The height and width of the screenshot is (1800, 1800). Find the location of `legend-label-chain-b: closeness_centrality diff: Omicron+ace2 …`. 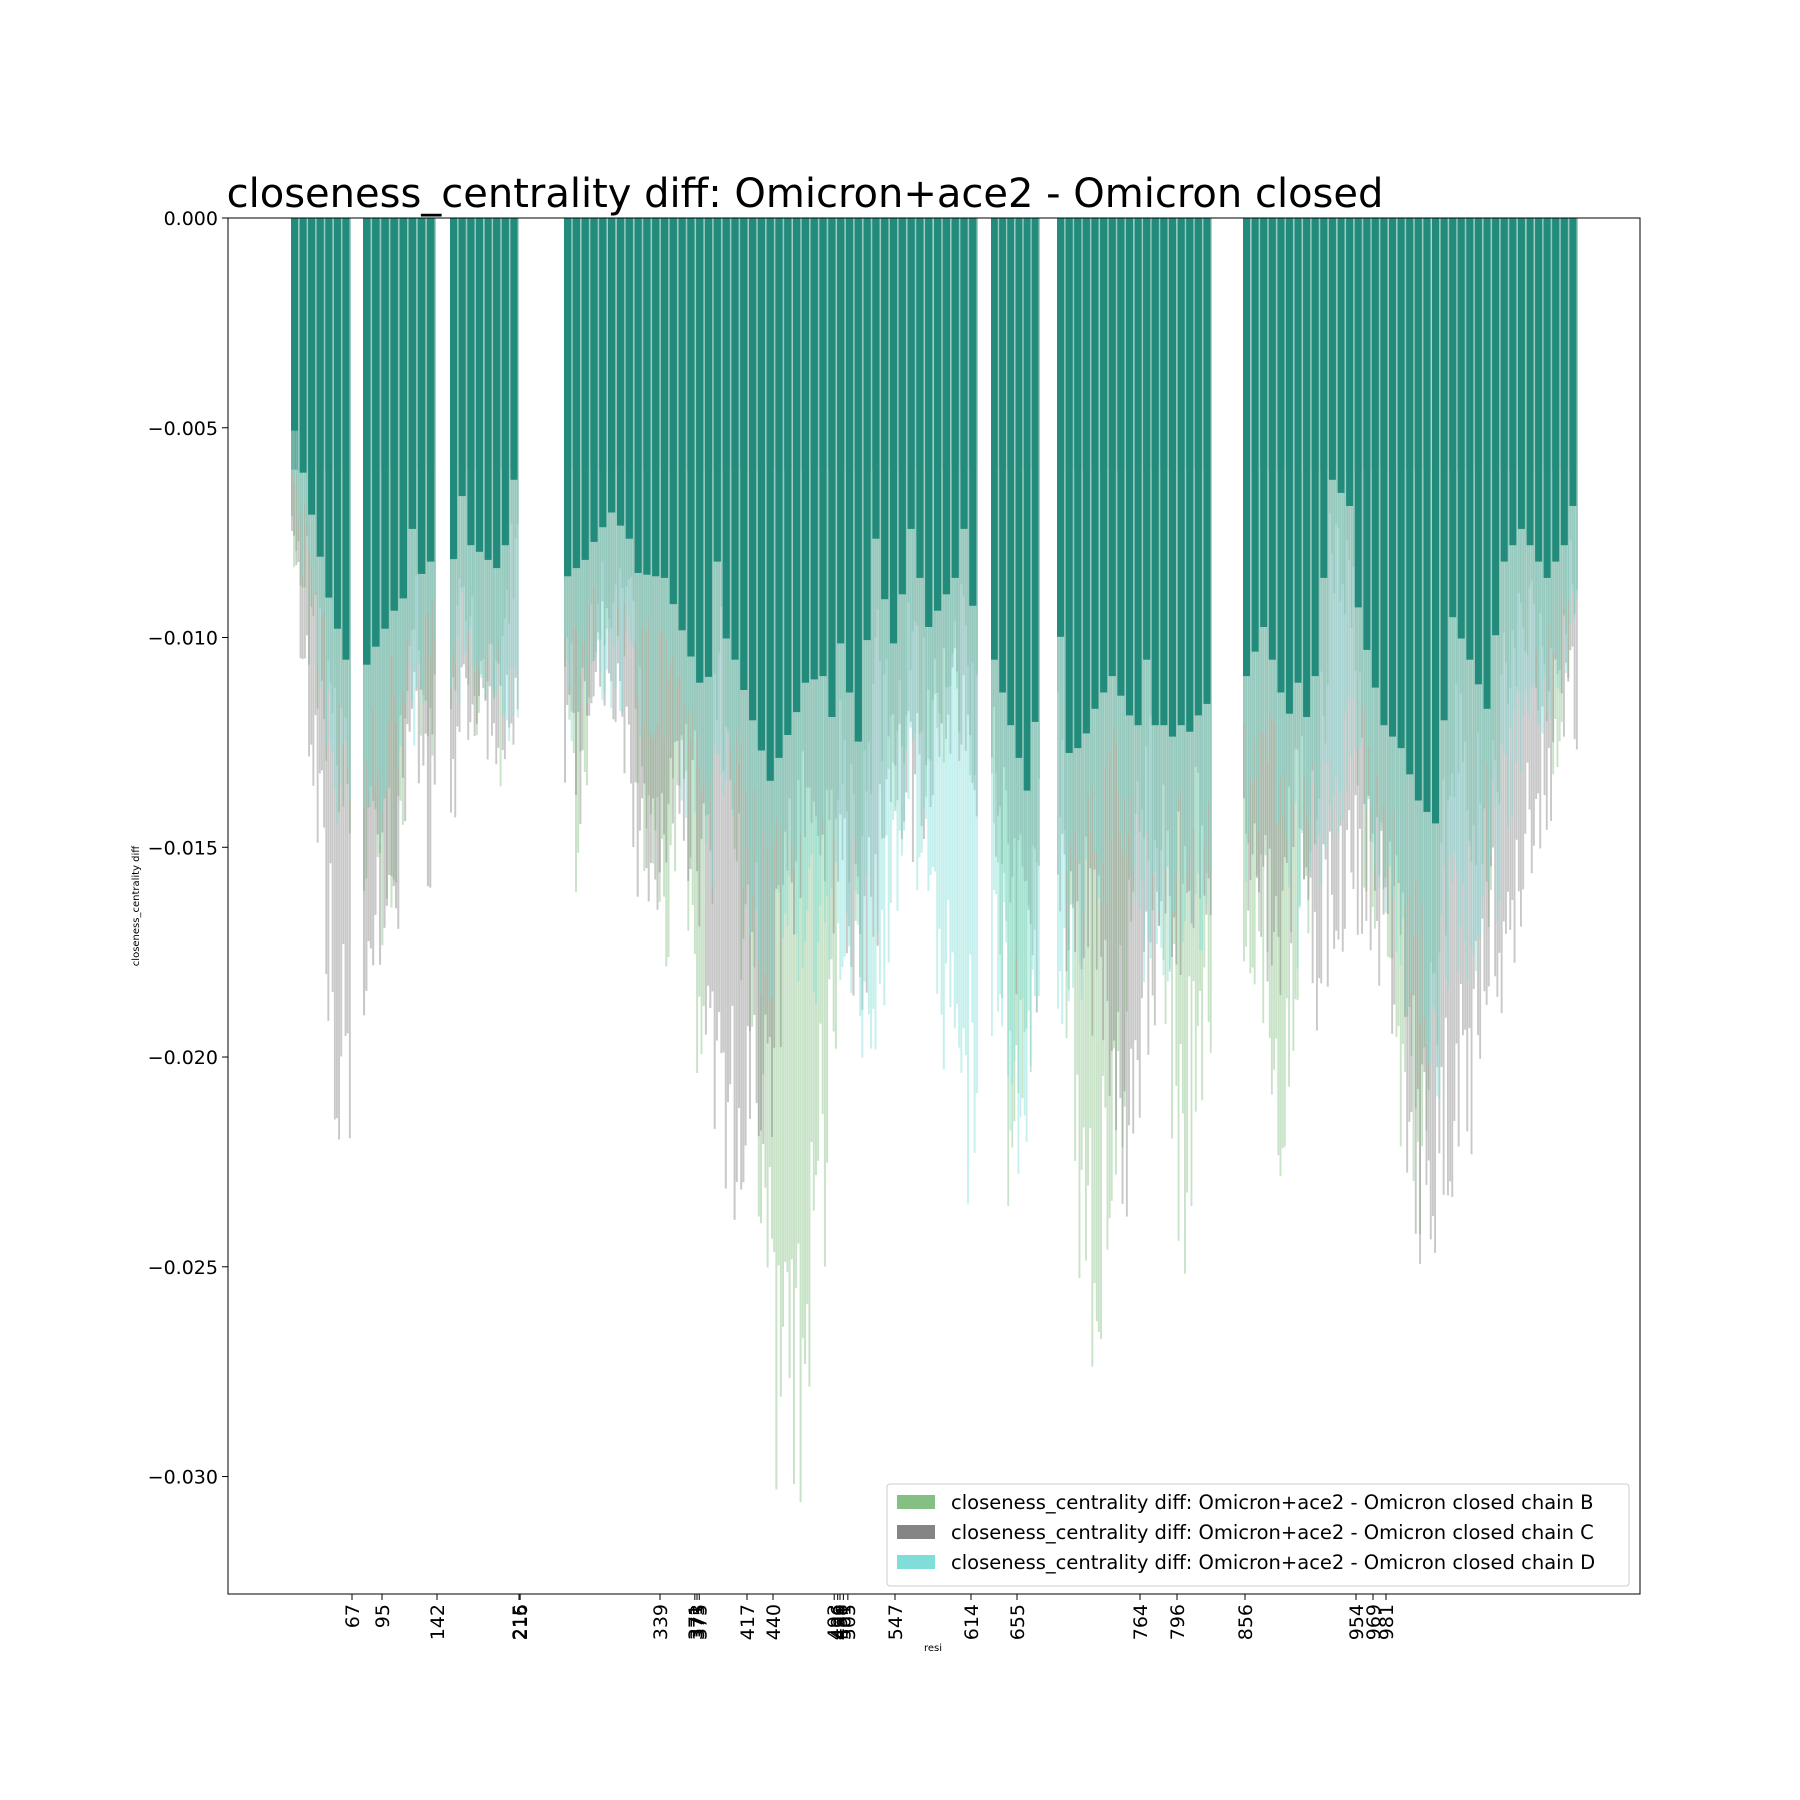

legend-label-chain-b: closeness_centrality diff: Omicron+ace2 … is located at coordinates (1272, 1502).